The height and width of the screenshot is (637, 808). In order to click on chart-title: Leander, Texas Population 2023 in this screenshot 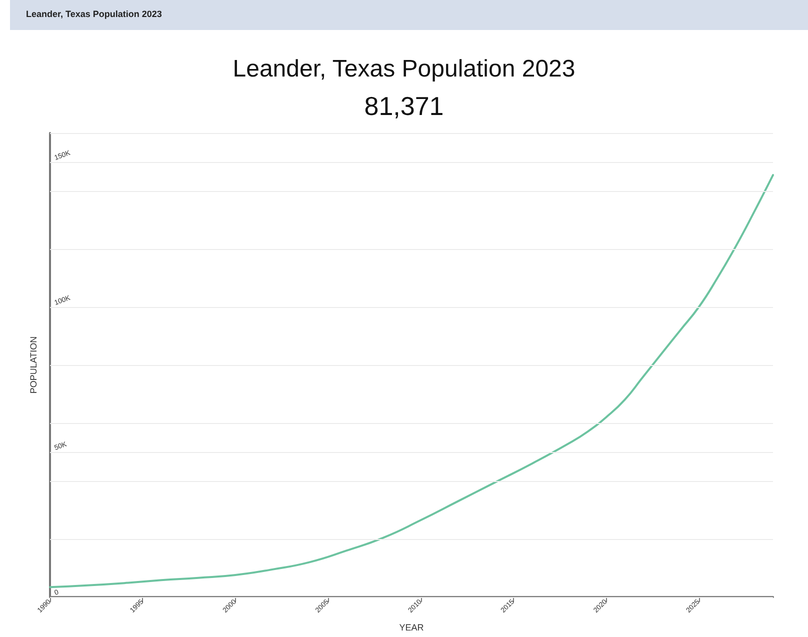, I will do `click(404, 69)`.